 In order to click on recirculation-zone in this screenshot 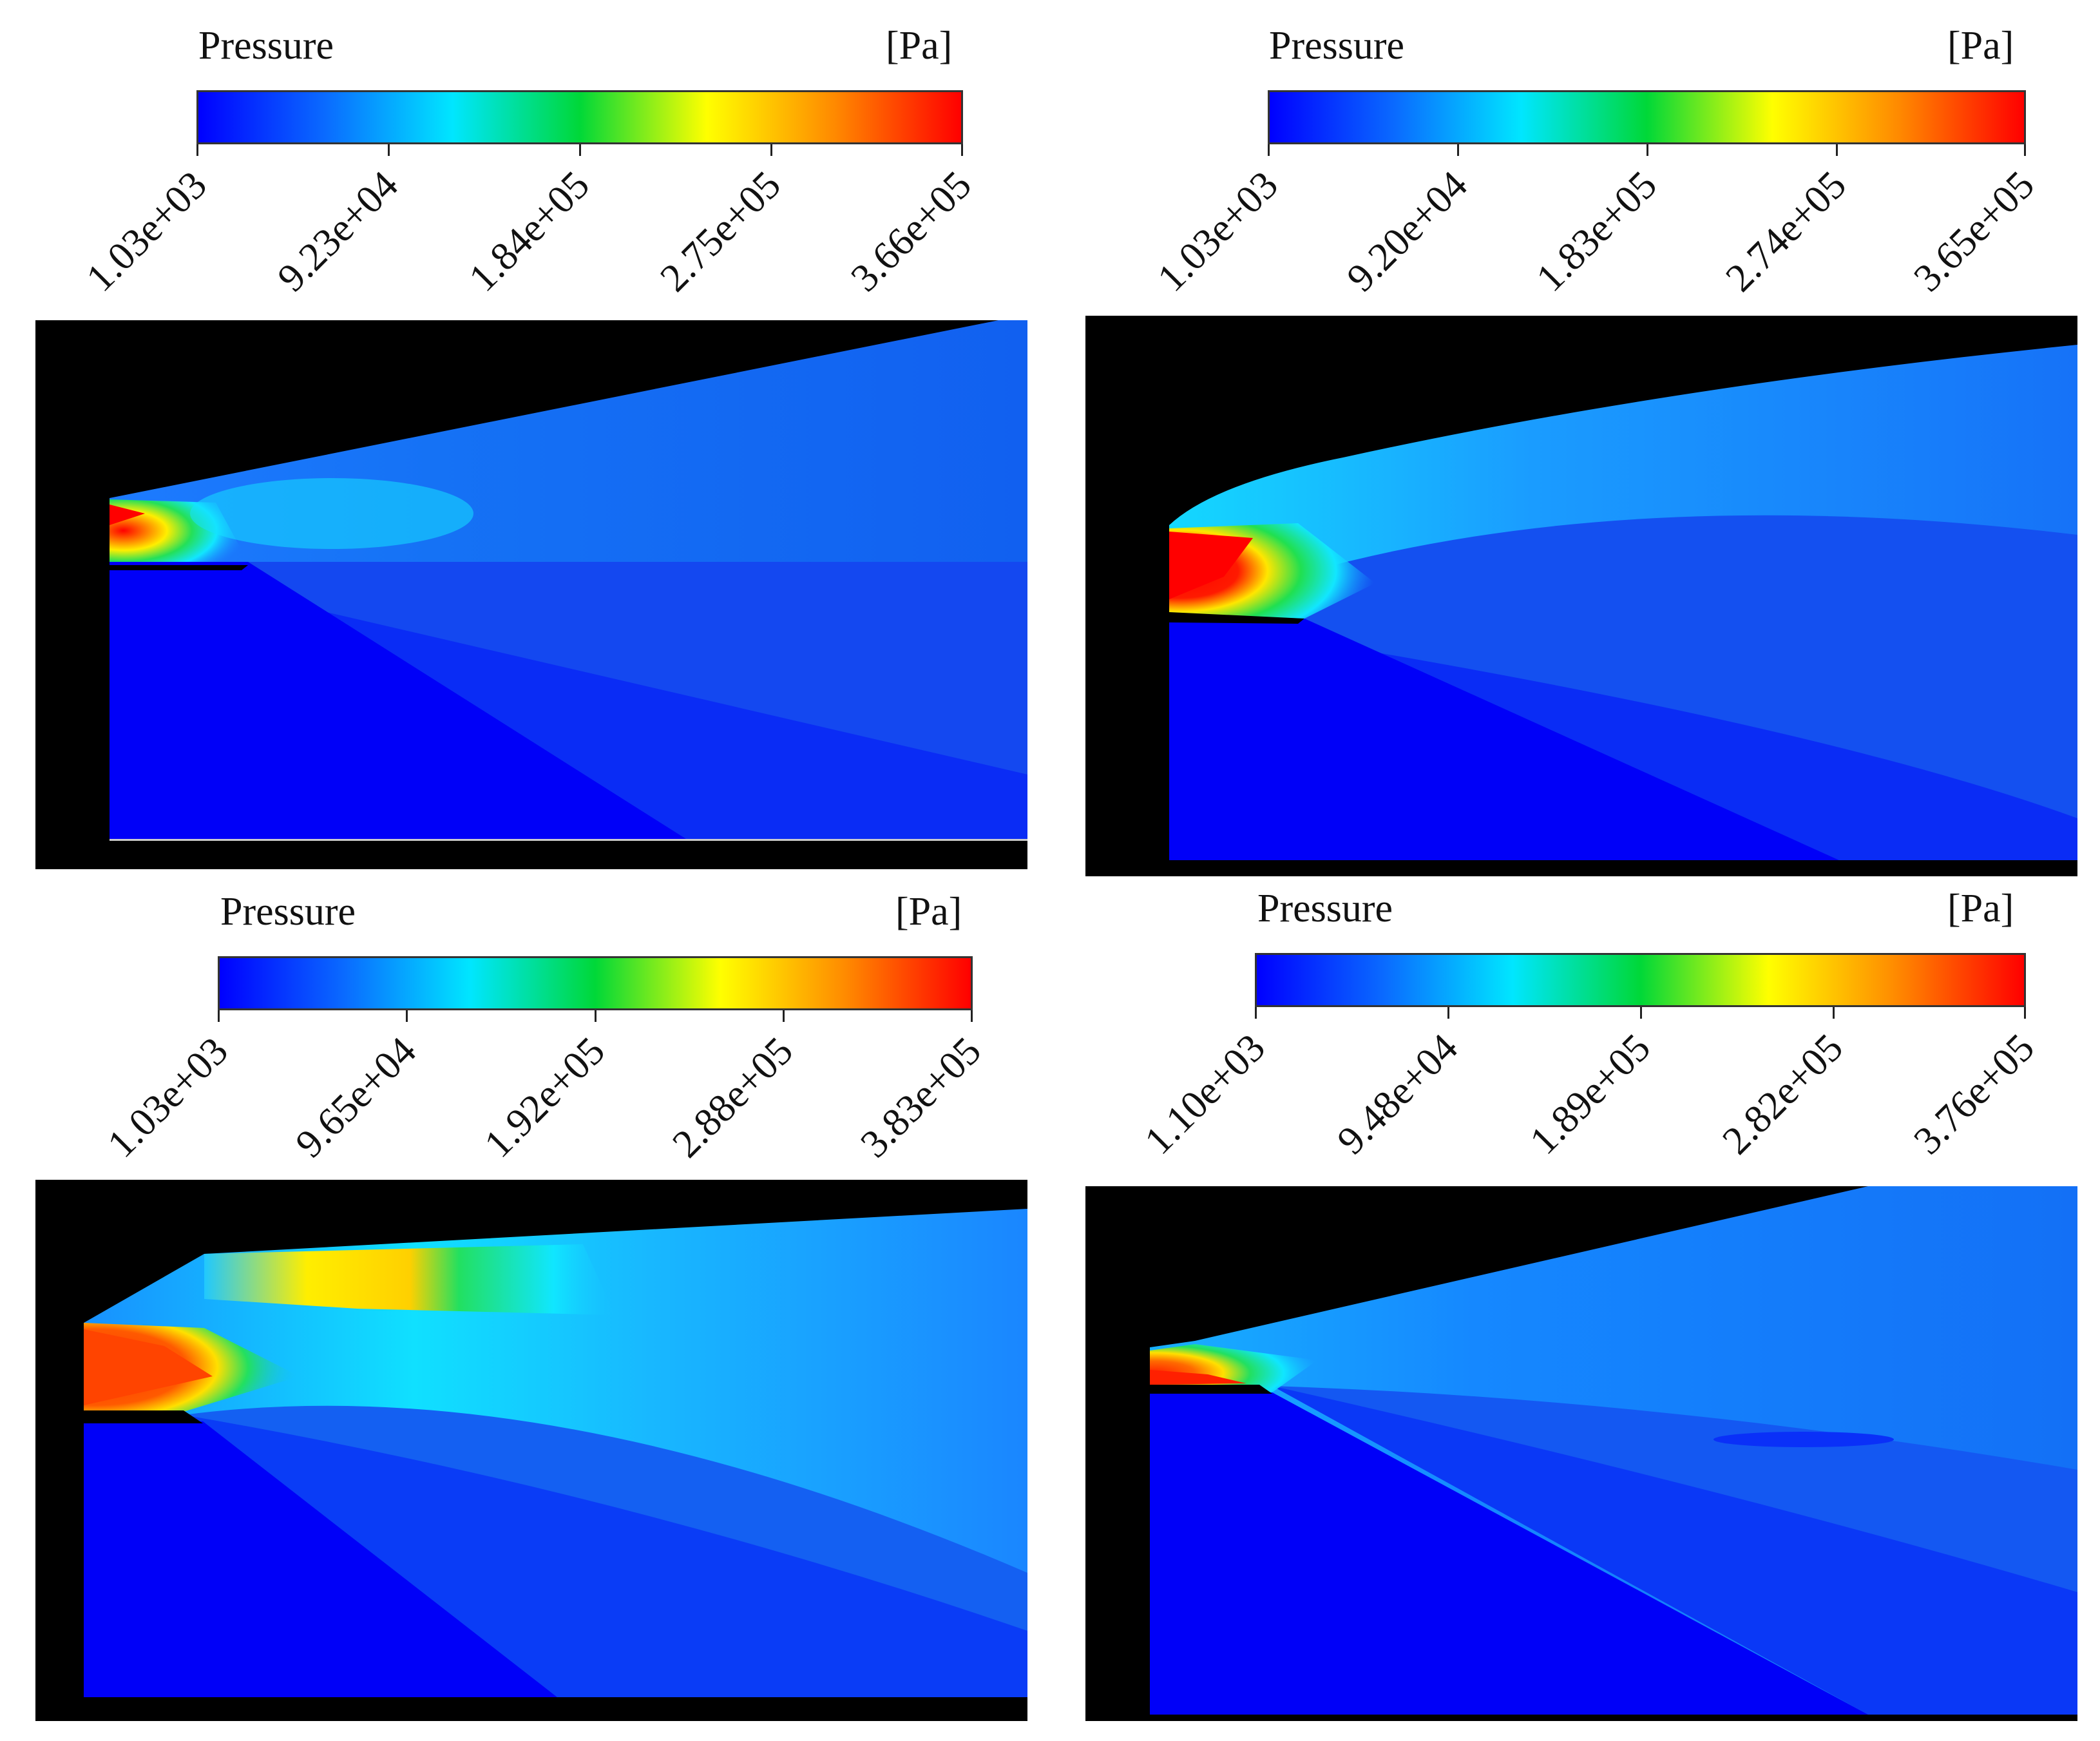, I will do `click(1803, 1439)`.